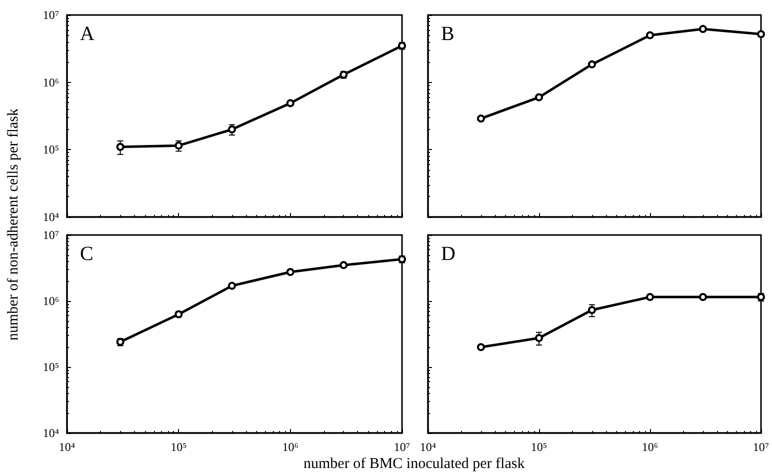  Describe the element at coordinates (447, 34) in the screenshot. I see `chart-title: B` at that location.